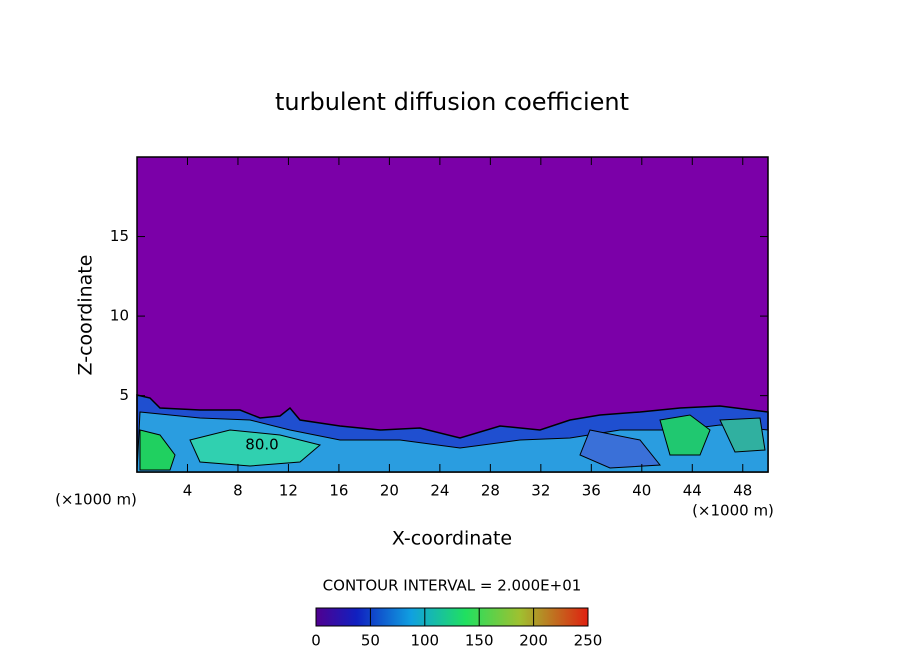 Image resolution: width=904 pixels, height=658 pixels. What do you see at coordinates (316, 641) in the screenshot?
I see `colorbar-tick-label: 0` at bounding box center [316, 641].